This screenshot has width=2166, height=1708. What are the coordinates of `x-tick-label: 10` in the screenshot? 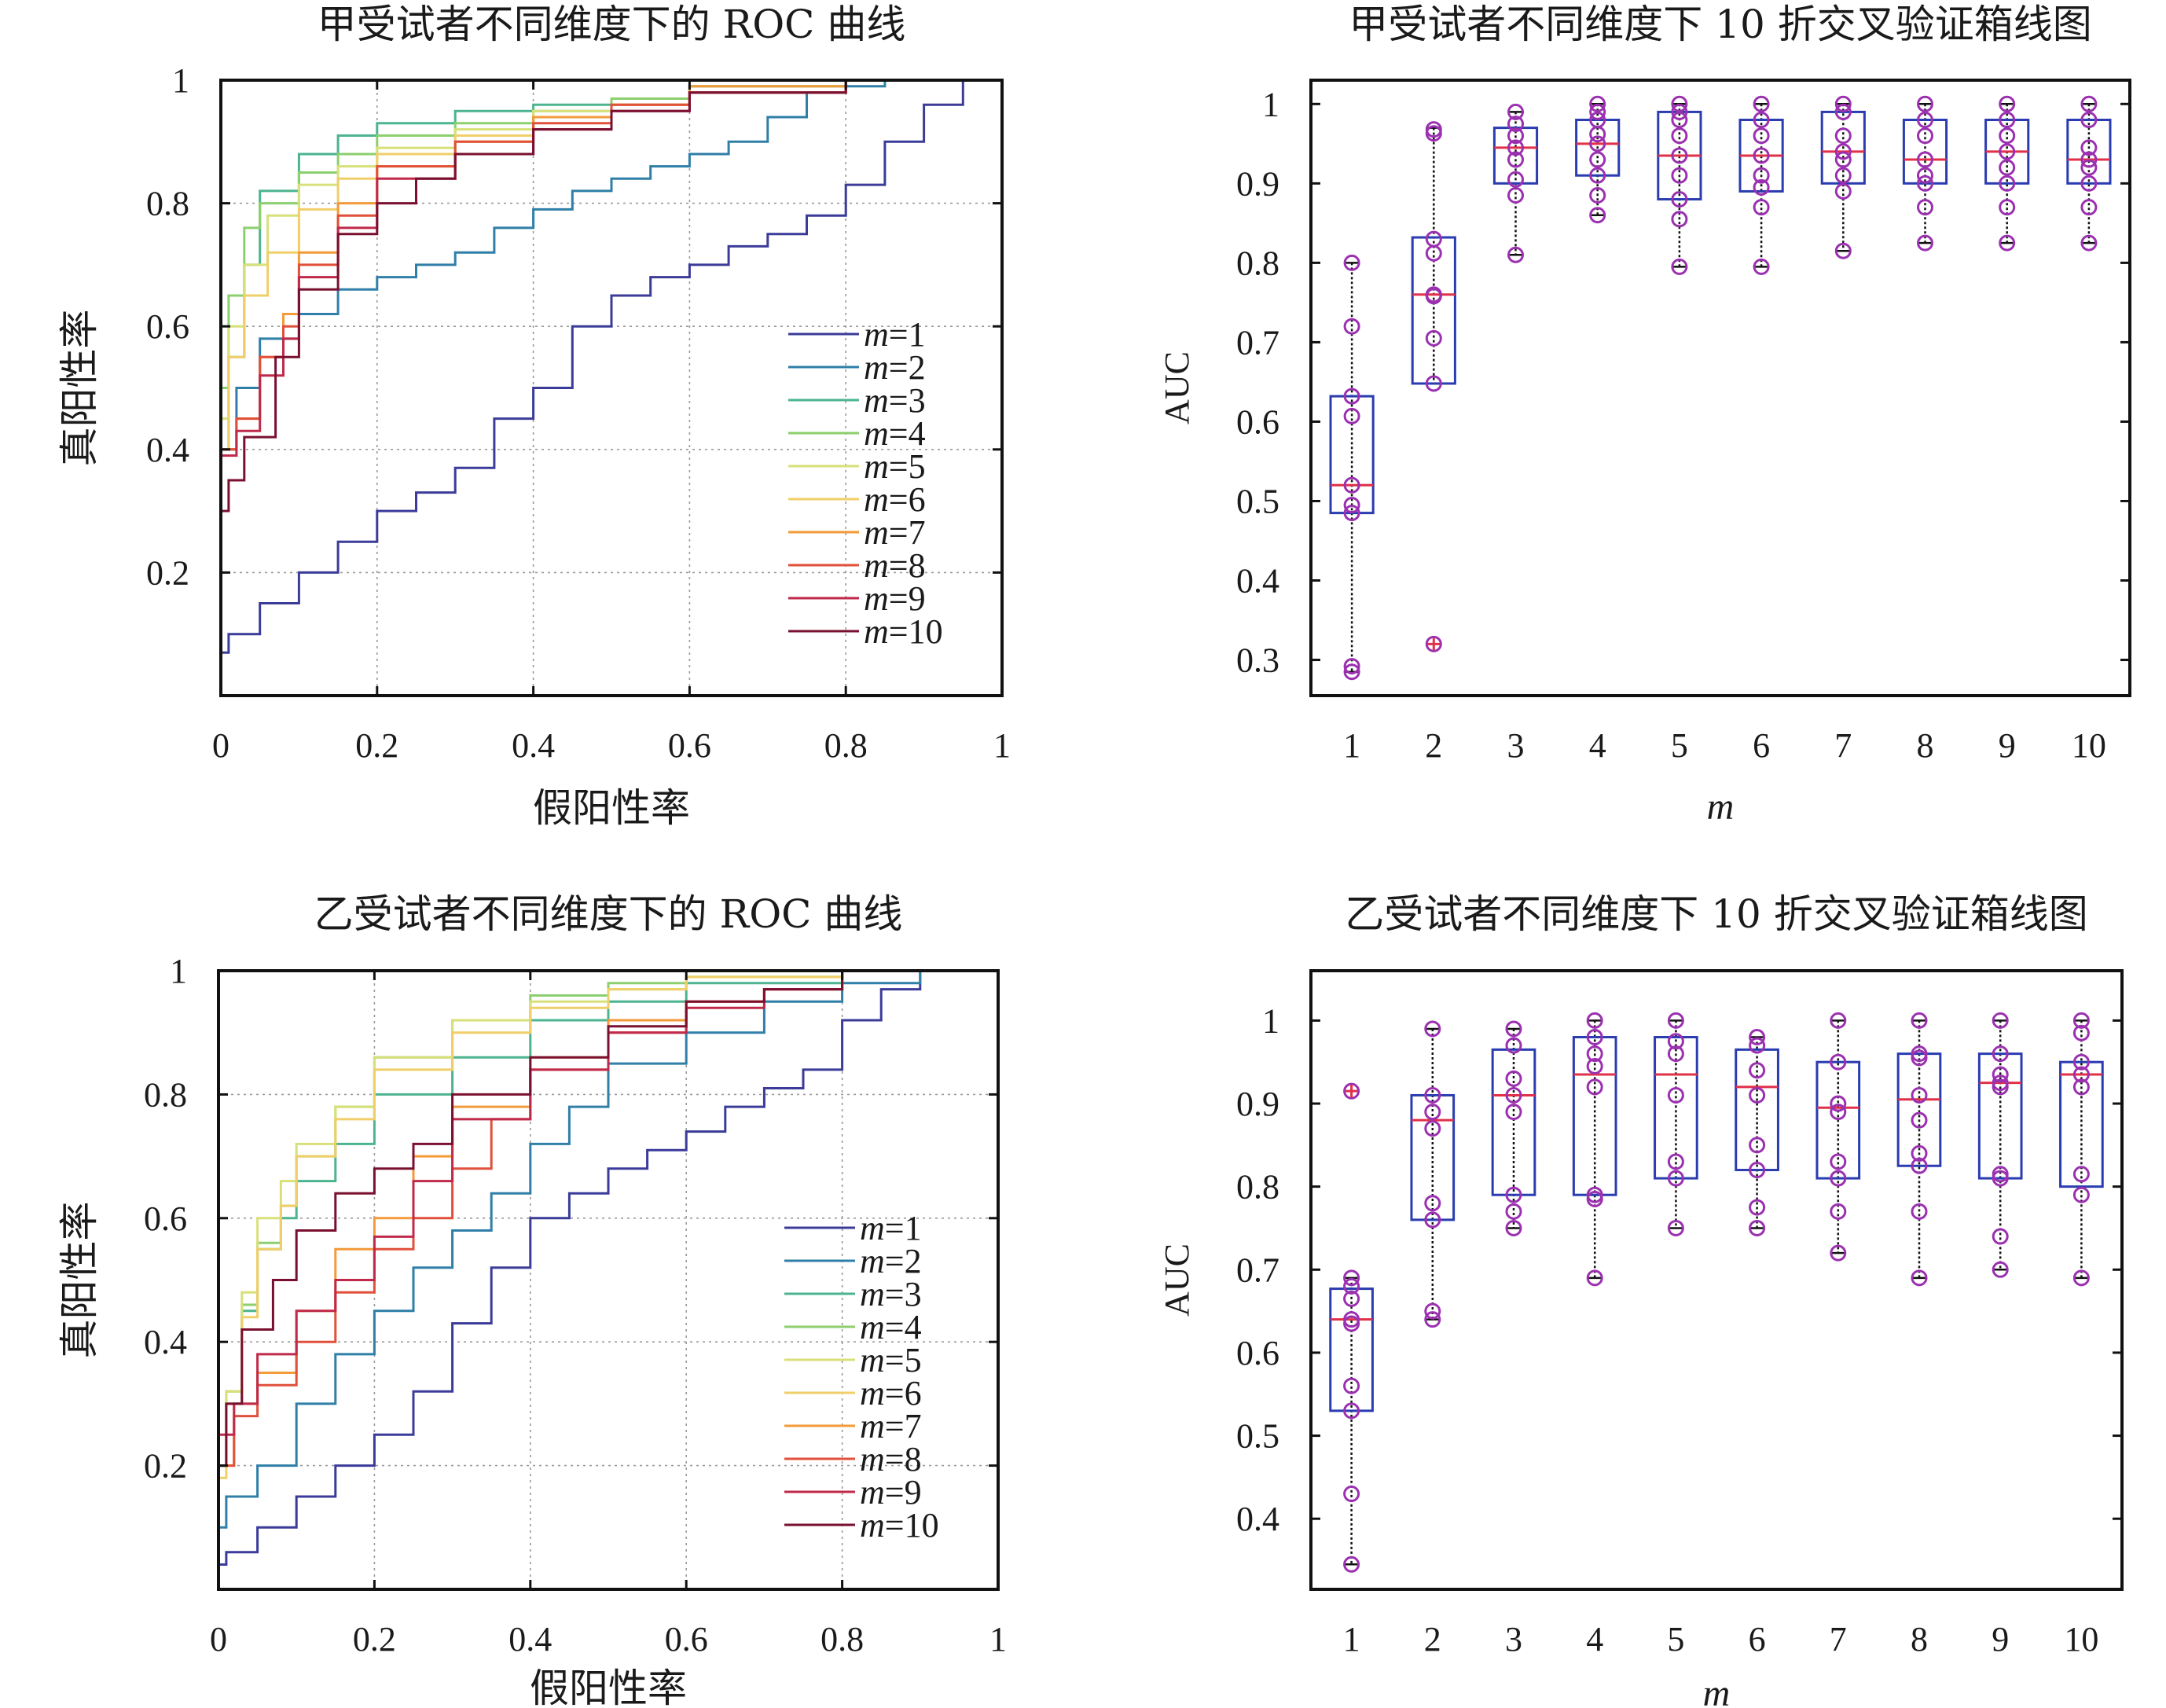 It's located at (2089, 745).